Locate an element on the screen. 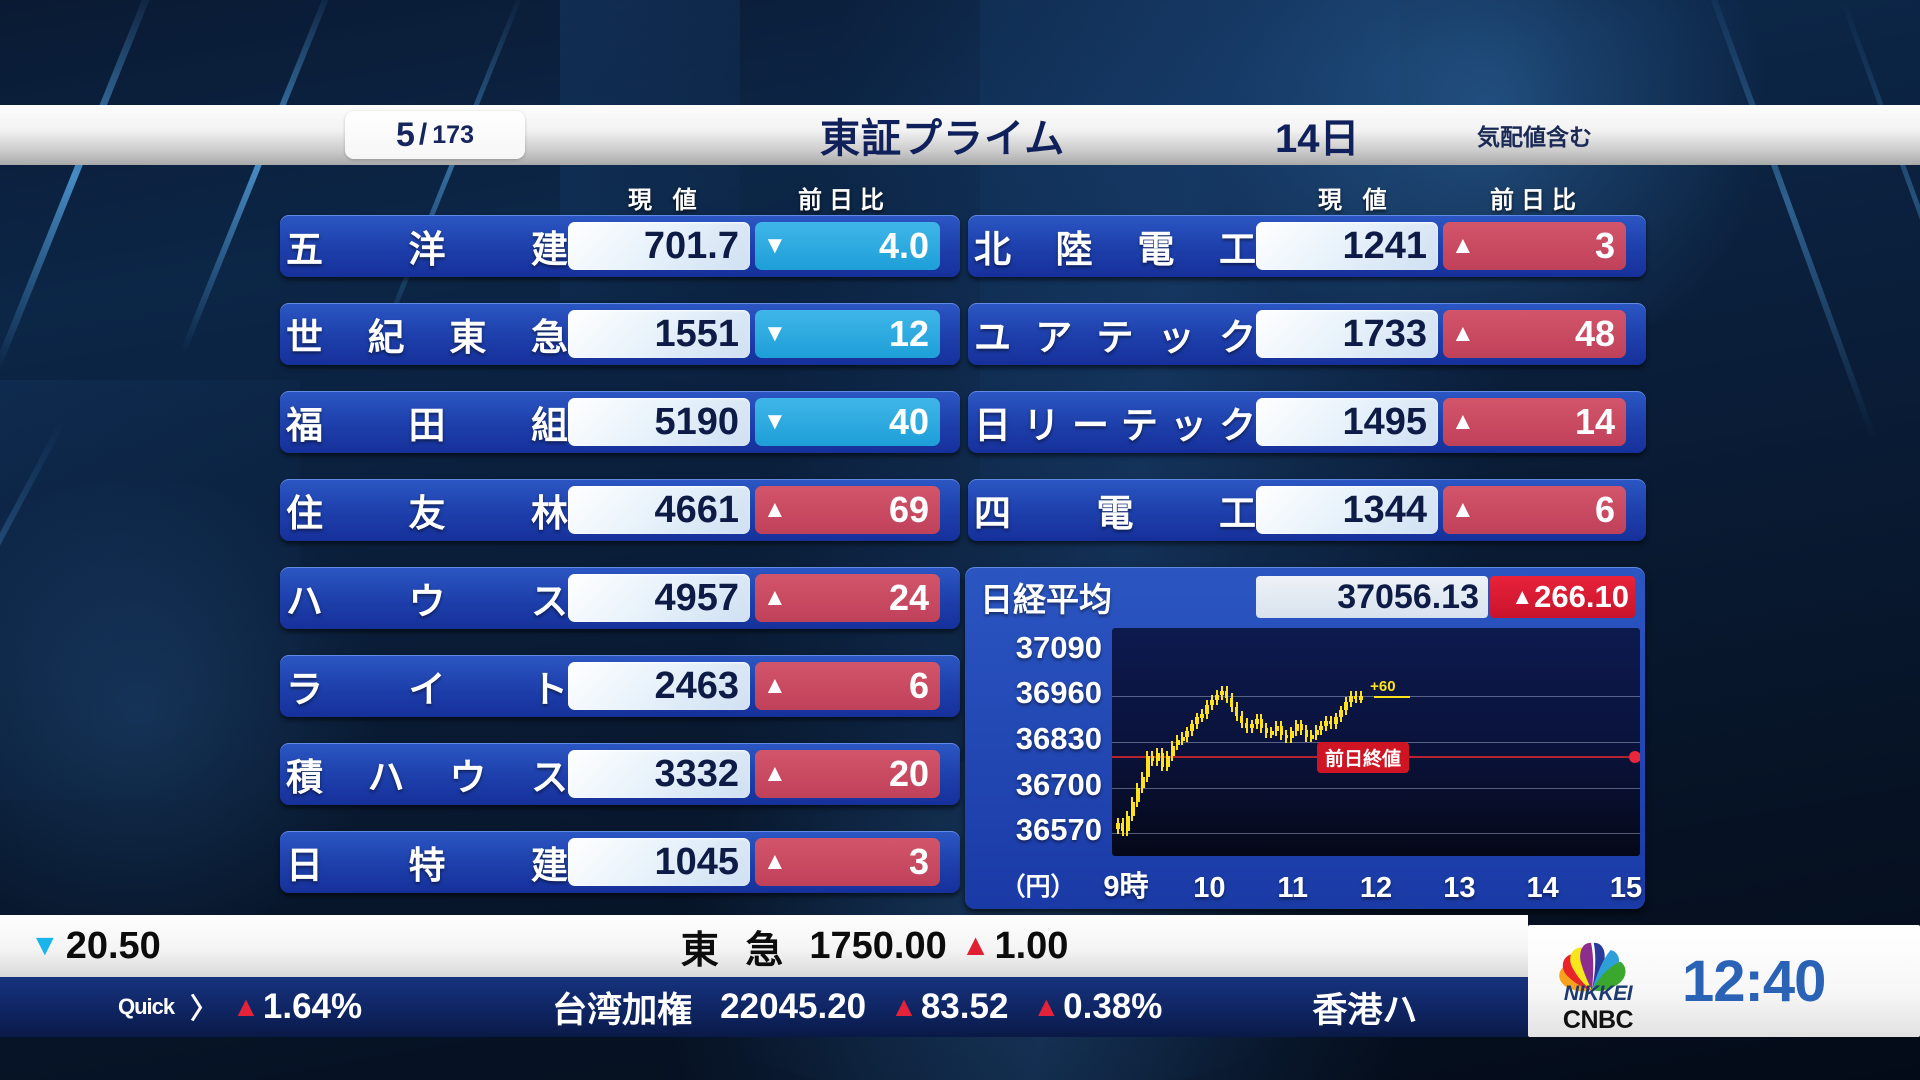  chart-x-tick: 15 is located at coordinates (1626, 888).